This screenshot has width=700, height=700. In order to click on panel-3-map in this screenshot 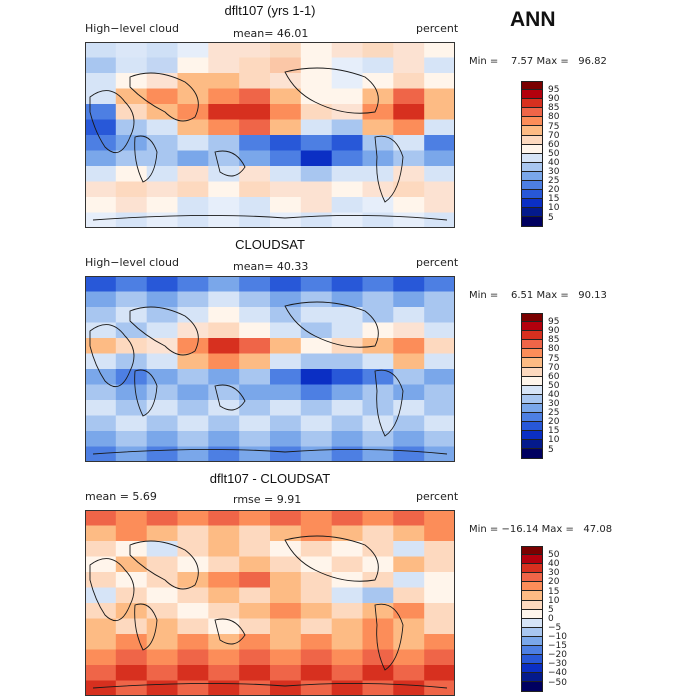, I will do `click(270, 603)`.